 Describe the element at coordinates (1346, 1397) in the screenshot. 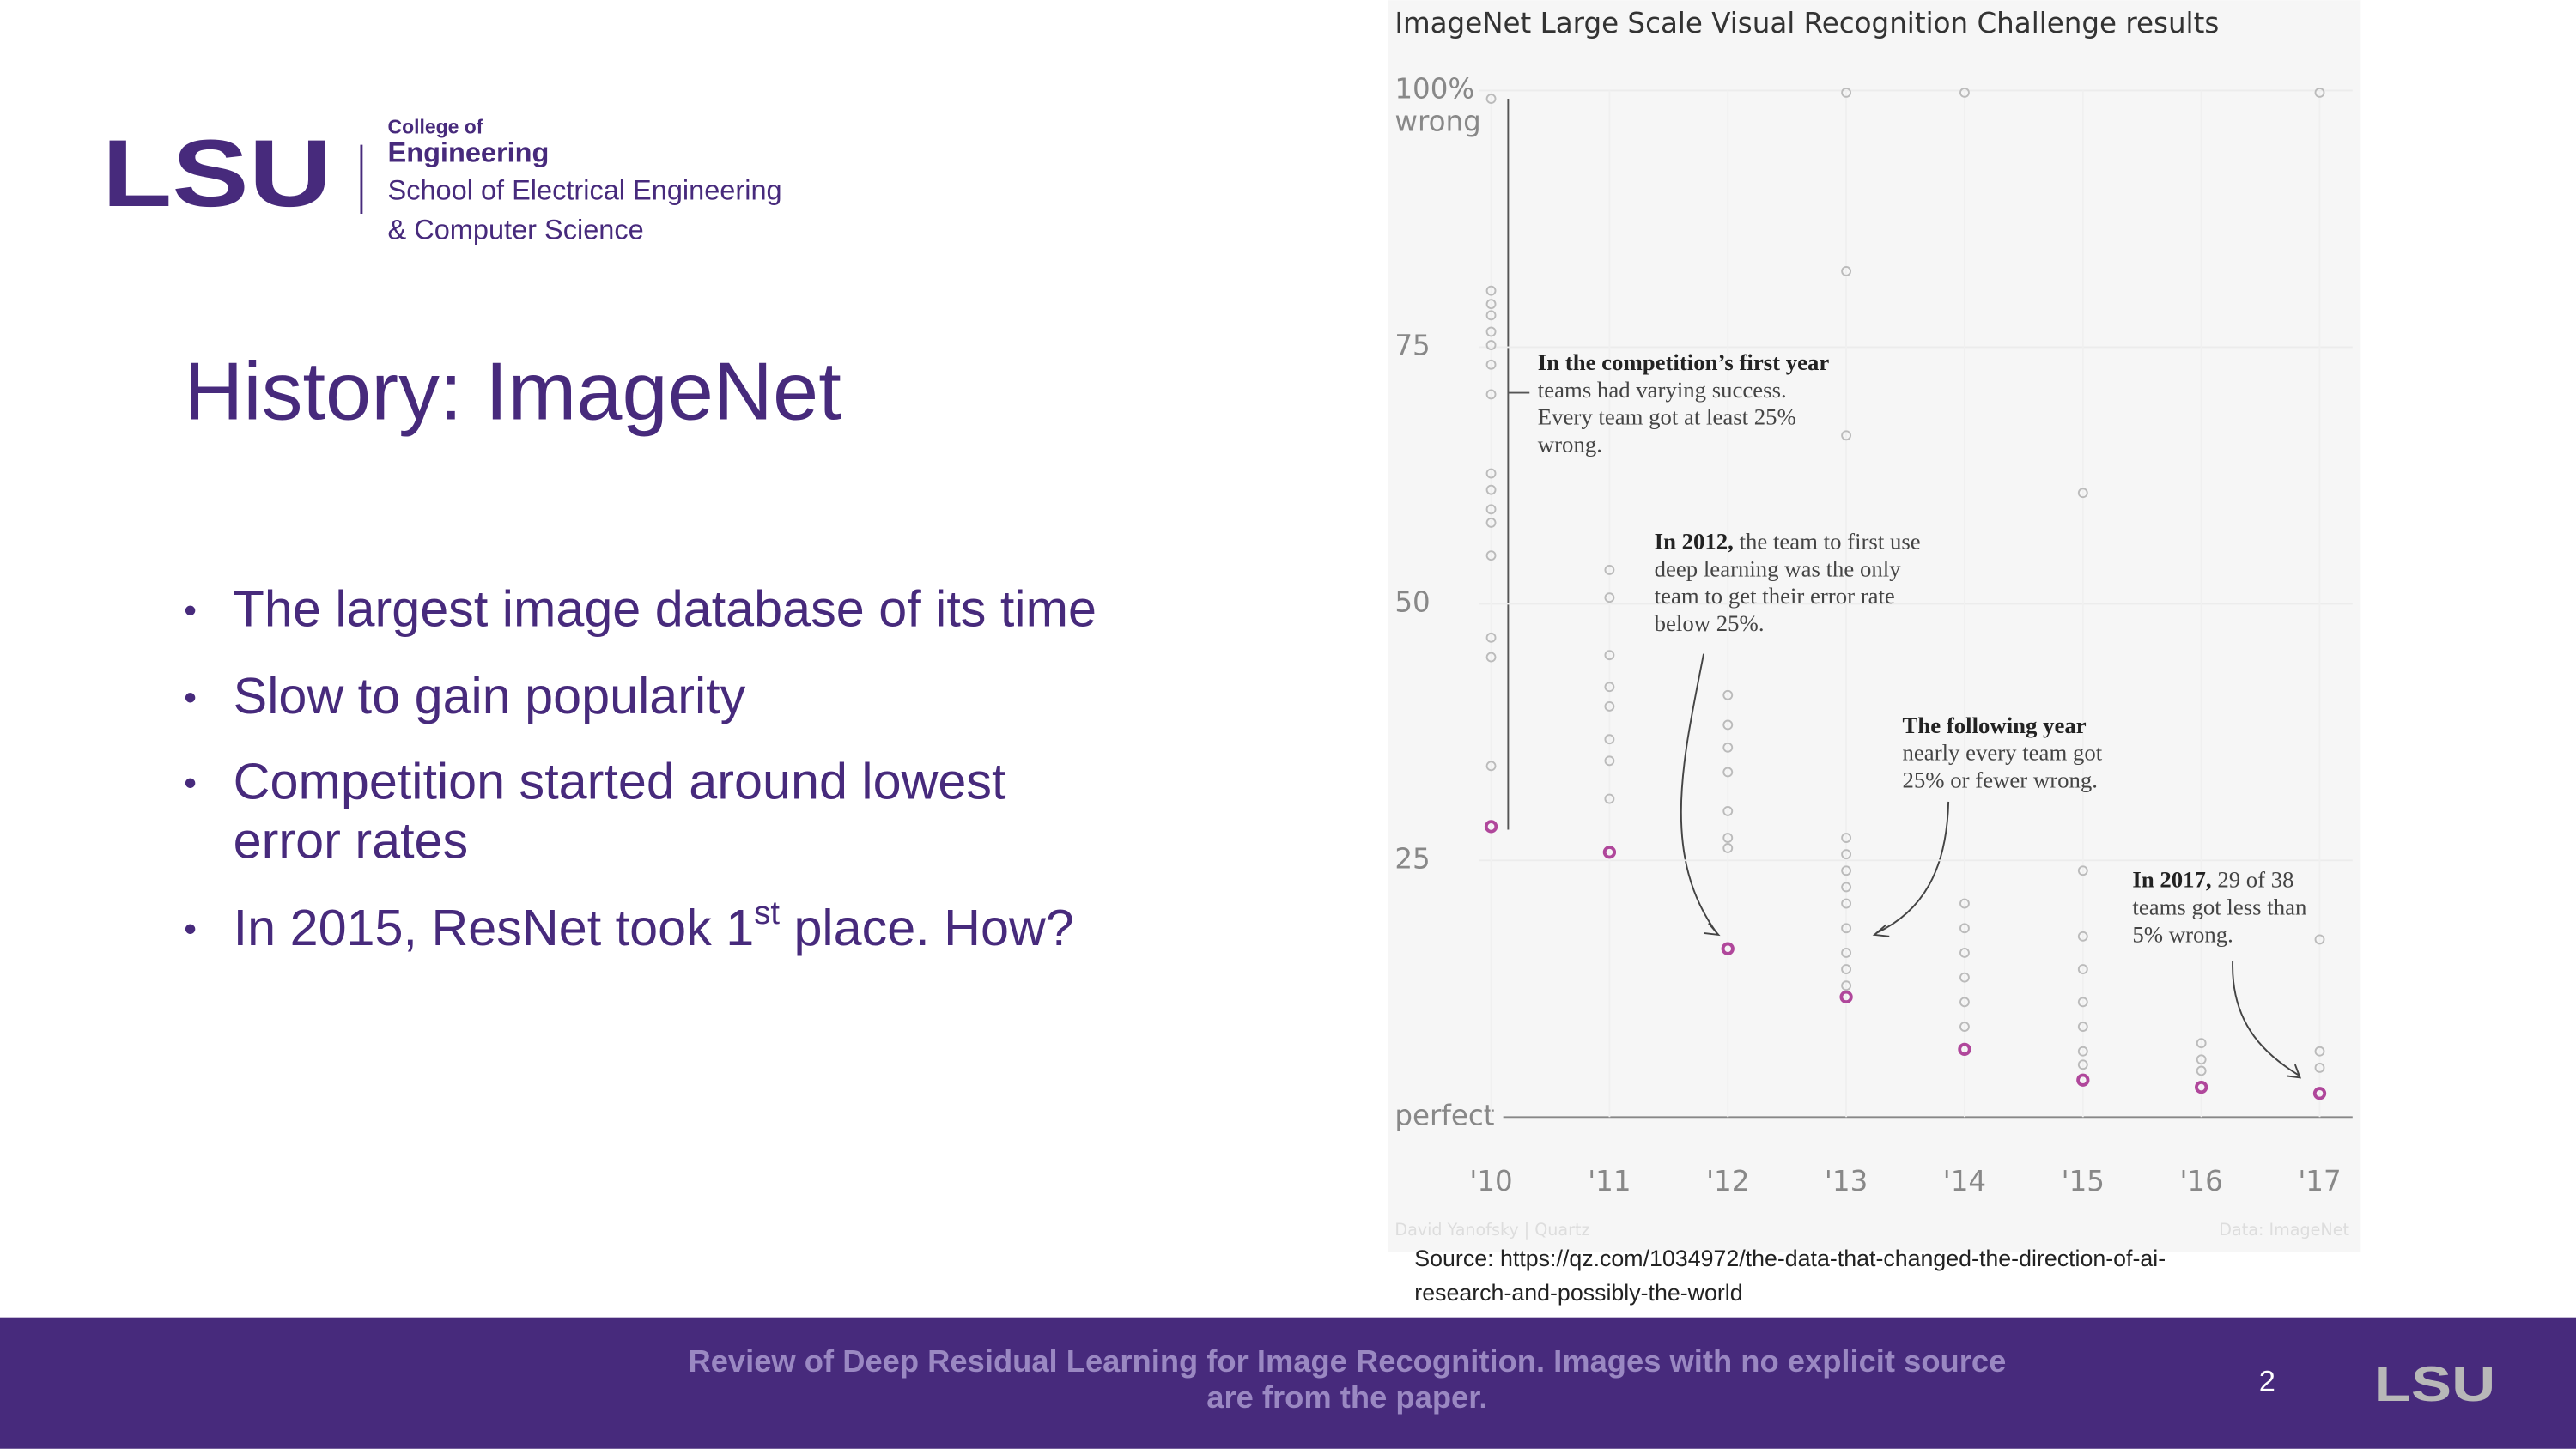

I see `footer-text: are from the paper.` at that location.